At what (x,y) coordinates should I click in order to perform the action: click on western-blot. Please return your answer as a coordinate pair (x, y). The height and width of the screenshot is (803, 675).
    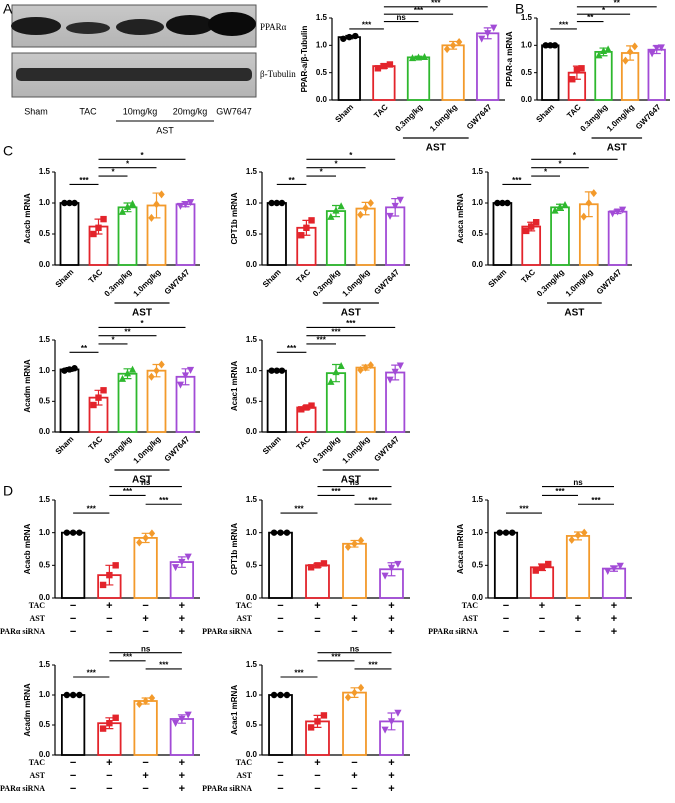
    Looking at the image, I should click on (134, 51).